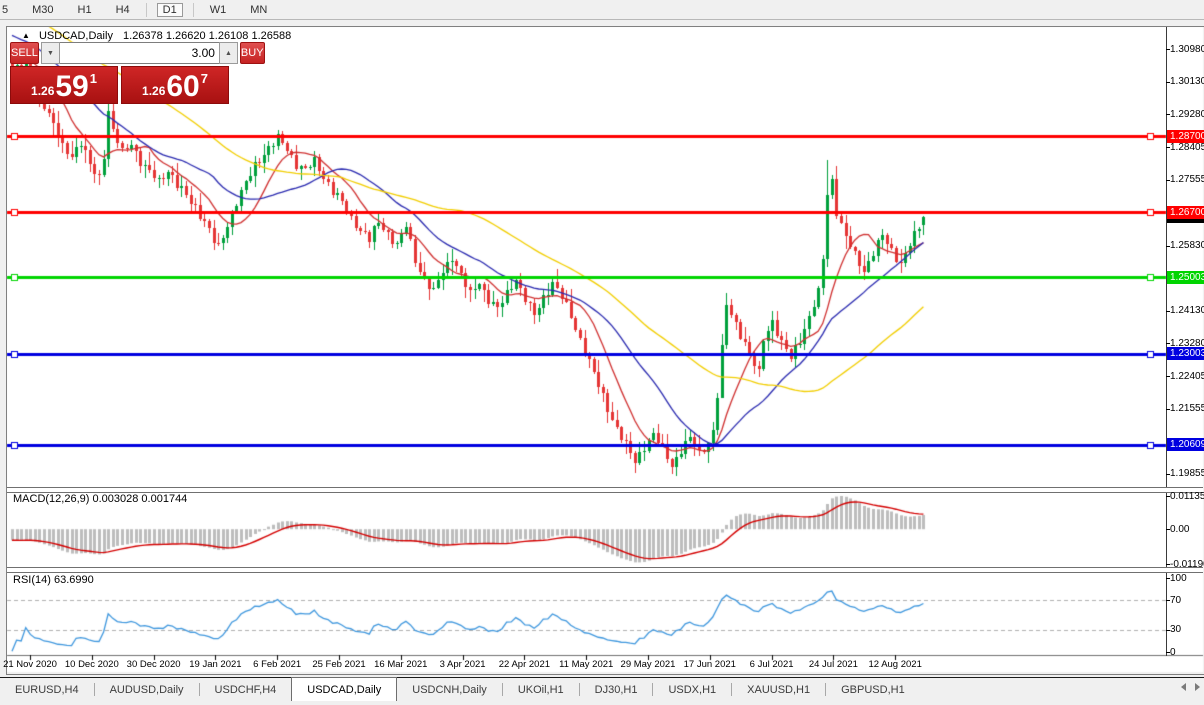 The height and width of the screenshot is (705, 1204). What do you see at coordinates (72, 86) in the screenshot?
I see `sell-price-big: 59` at bounding box center [72, 86].